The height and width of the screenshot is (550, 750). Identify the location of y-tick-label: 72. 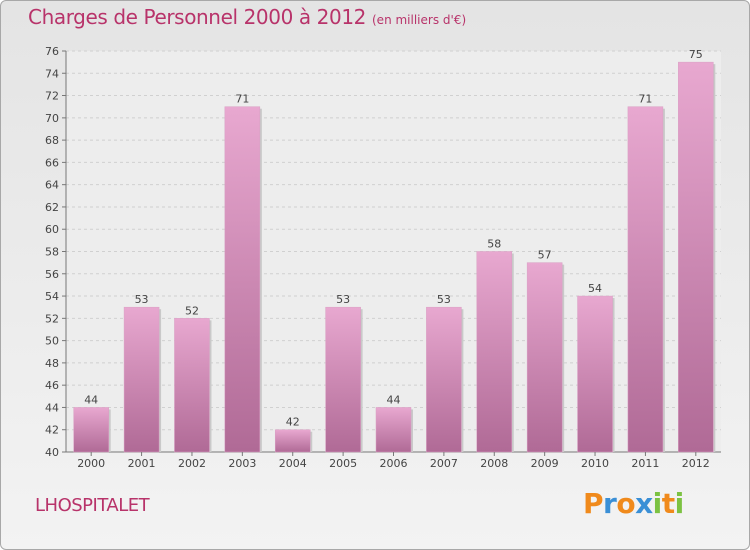
(52, 96).